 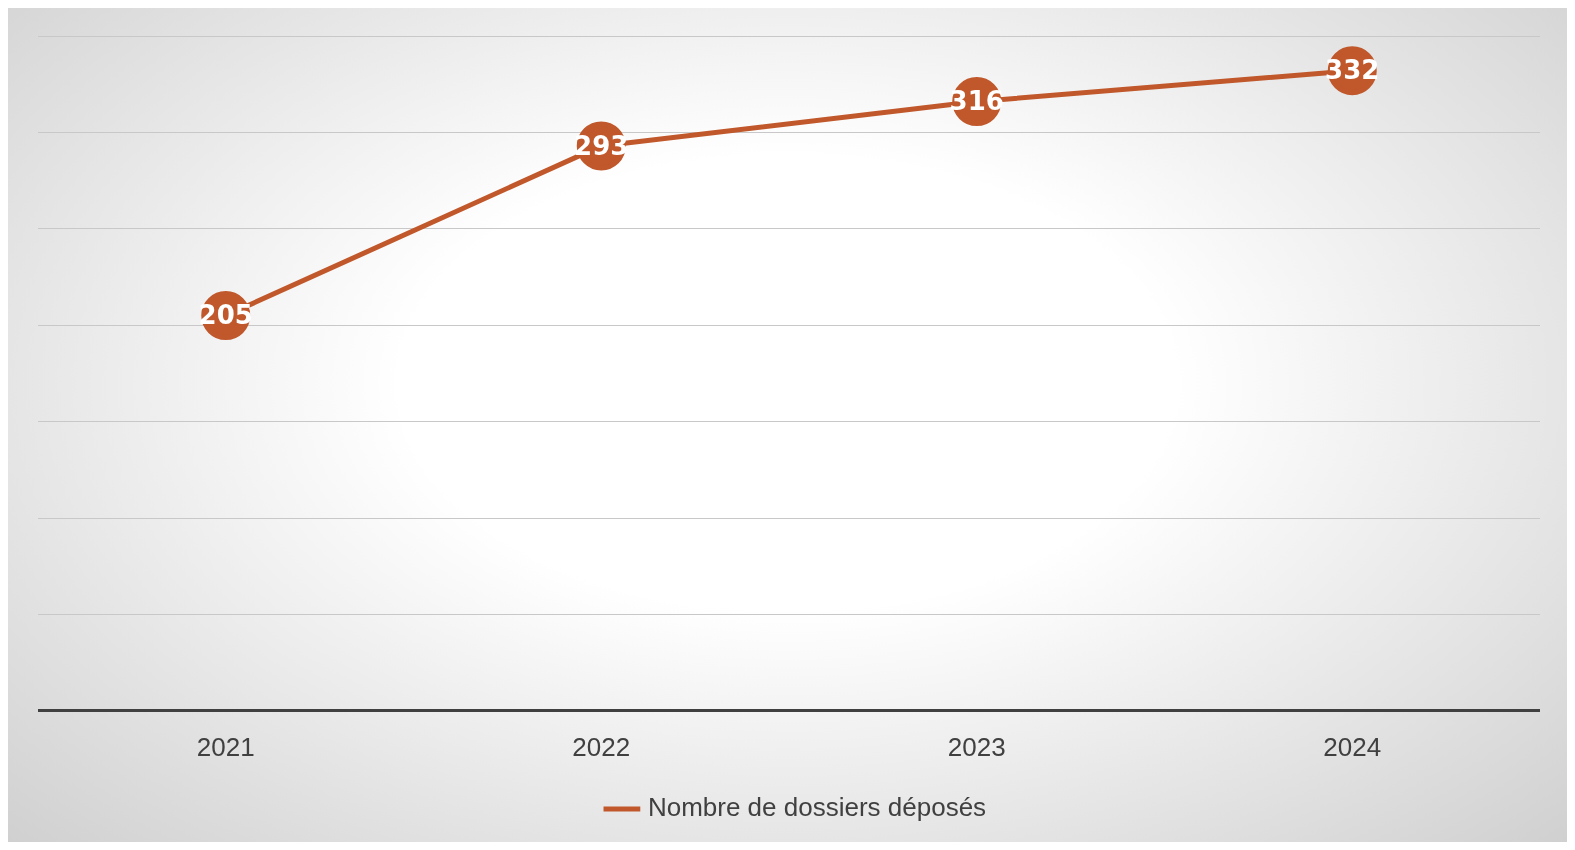 What do you see at coordinates (1352, 746) in the screenshot?
I see `x-tick-label: 2024` at bounding box center [1352, 746].